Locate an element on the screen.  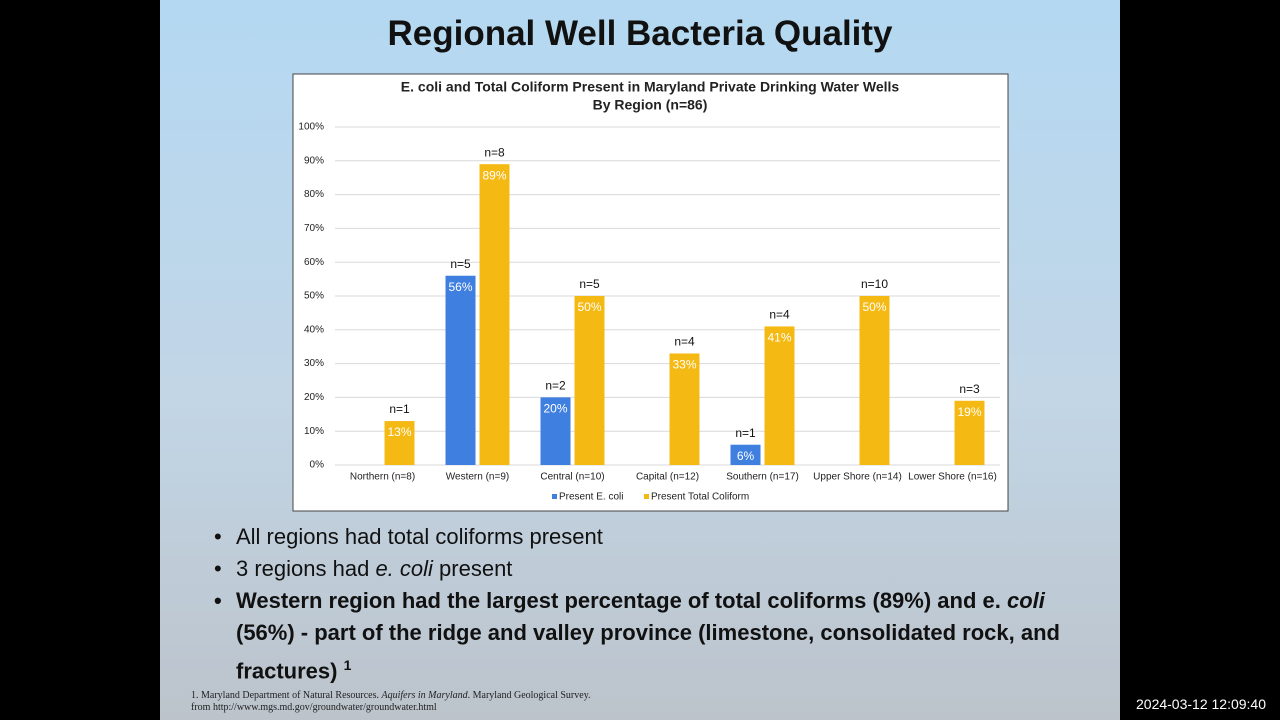
bullet-text: e. coli is located at coordinates (404, 568).